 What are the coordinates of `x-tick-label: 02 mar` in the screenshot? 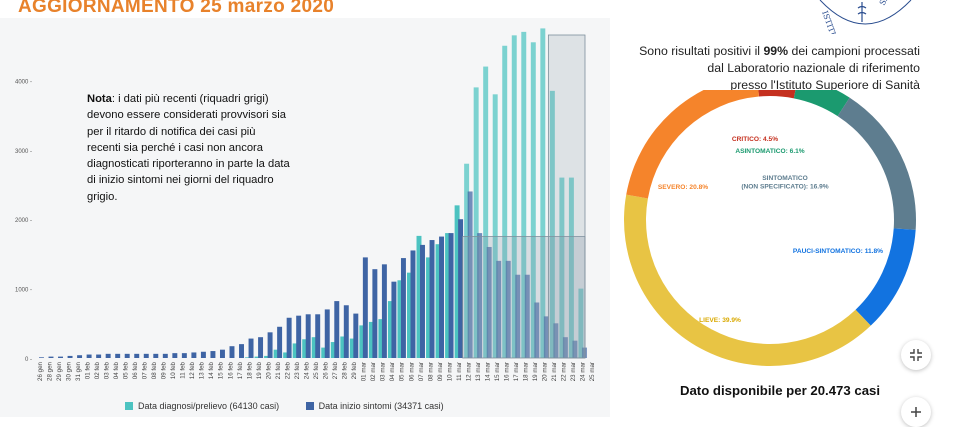 It's located at (373, 371).